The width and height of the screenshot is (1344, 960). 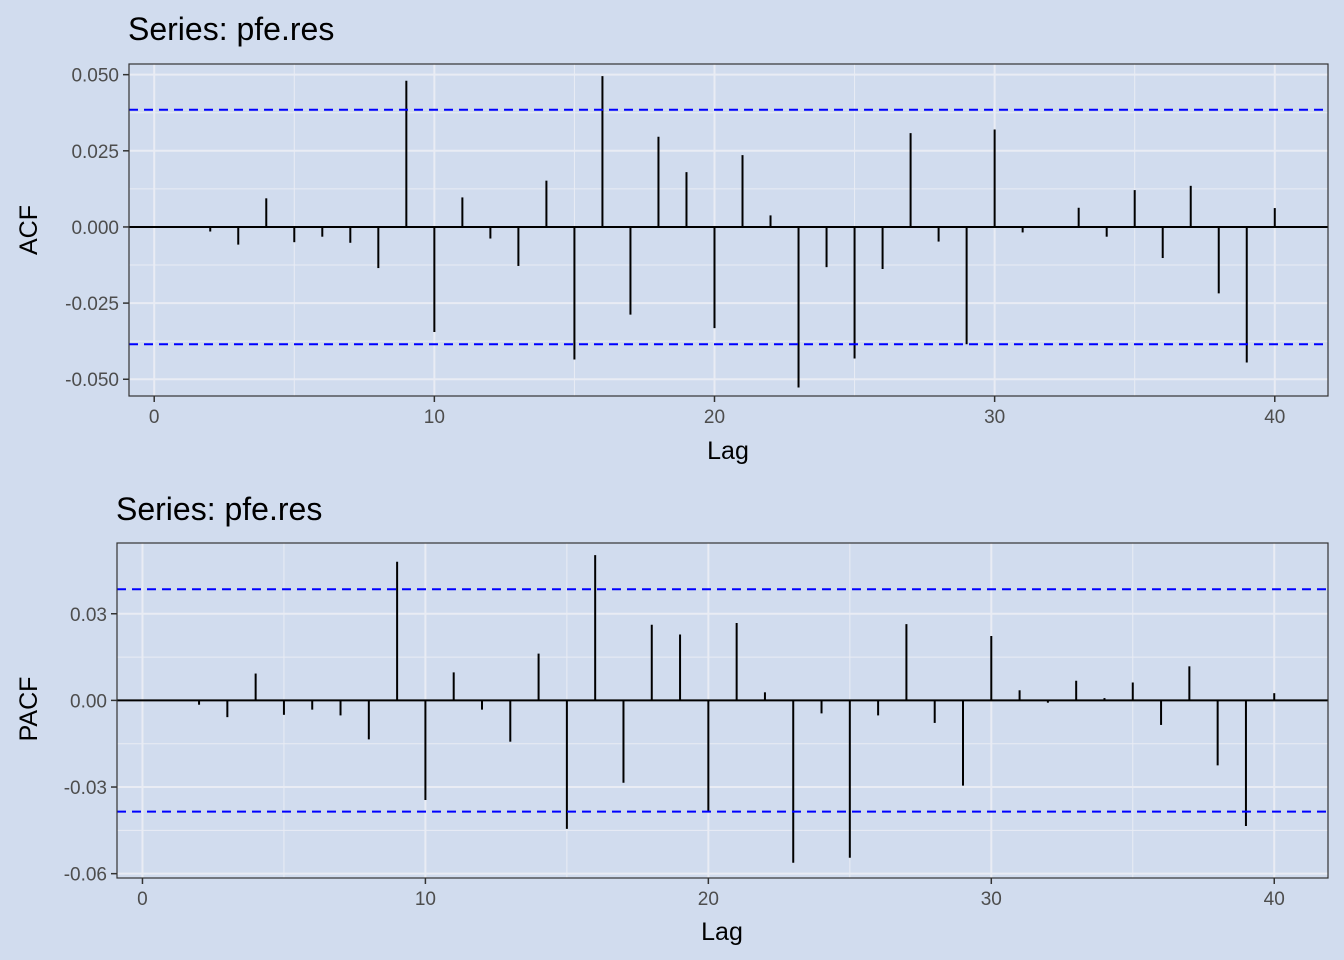 What do you see at coordinates (708, 899) in the screenshot?
I see `pacf-x-tick-label: 20` at bounding box center [708, 899].